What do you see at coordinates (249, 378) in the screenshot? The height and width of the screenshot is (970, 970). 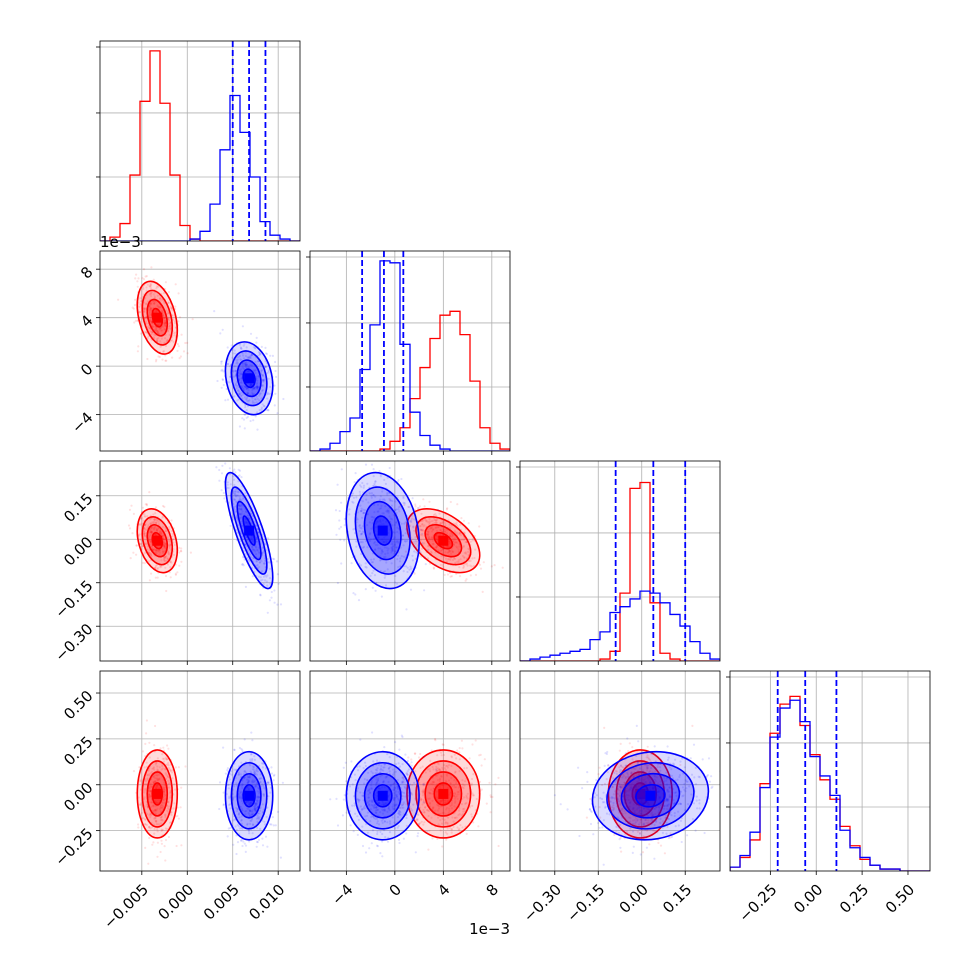 I see `density-peak` at bounding box center [249, 378].